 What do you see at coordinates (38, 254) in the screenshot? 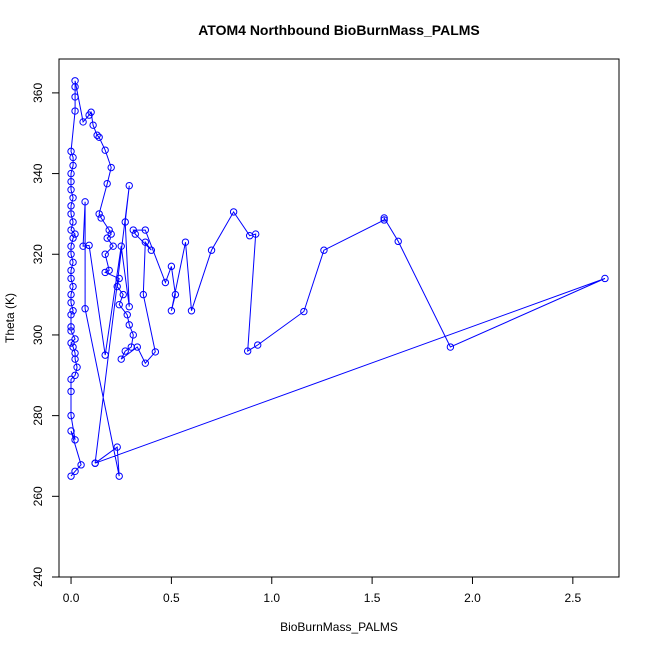
I see `y-tick-label: 320` at bounding box center [38, 254].